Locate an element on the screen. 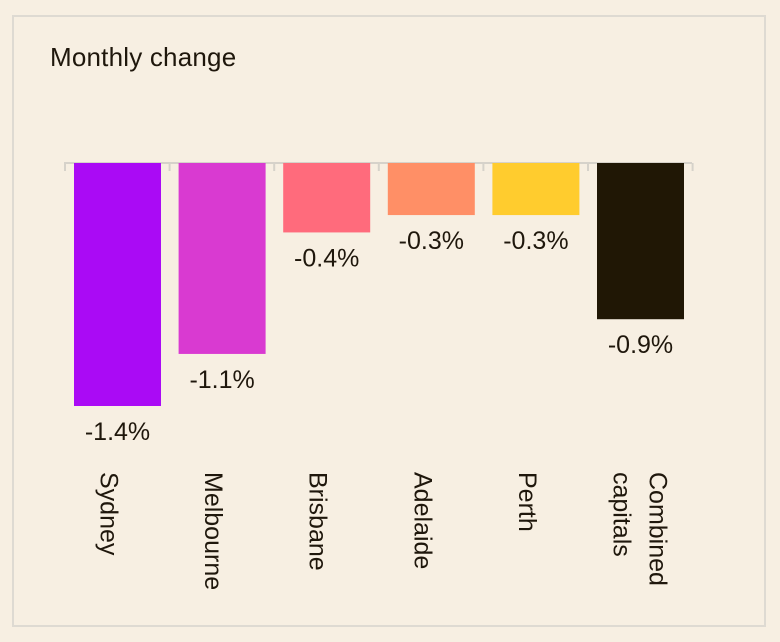 The height and width of the screenshot is (642, 780). category-label: Brisbane is located at coordinates (318, 521).